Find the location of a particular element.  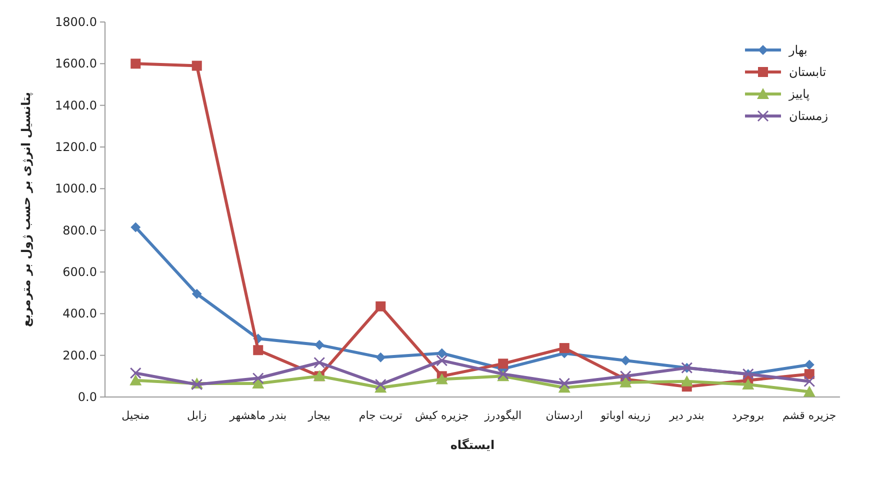

legend-label: زمستان is located at coordinates (808, 116).